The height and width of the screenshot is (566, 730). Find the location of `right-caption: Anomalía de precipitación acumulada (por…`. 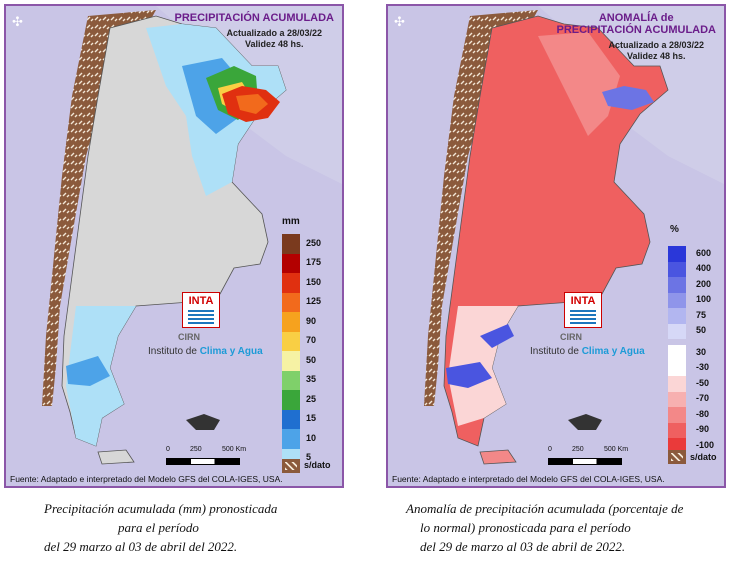

right-caption: Anomalía de precipitación acumulada (por… is located at coordinates (544, 527).